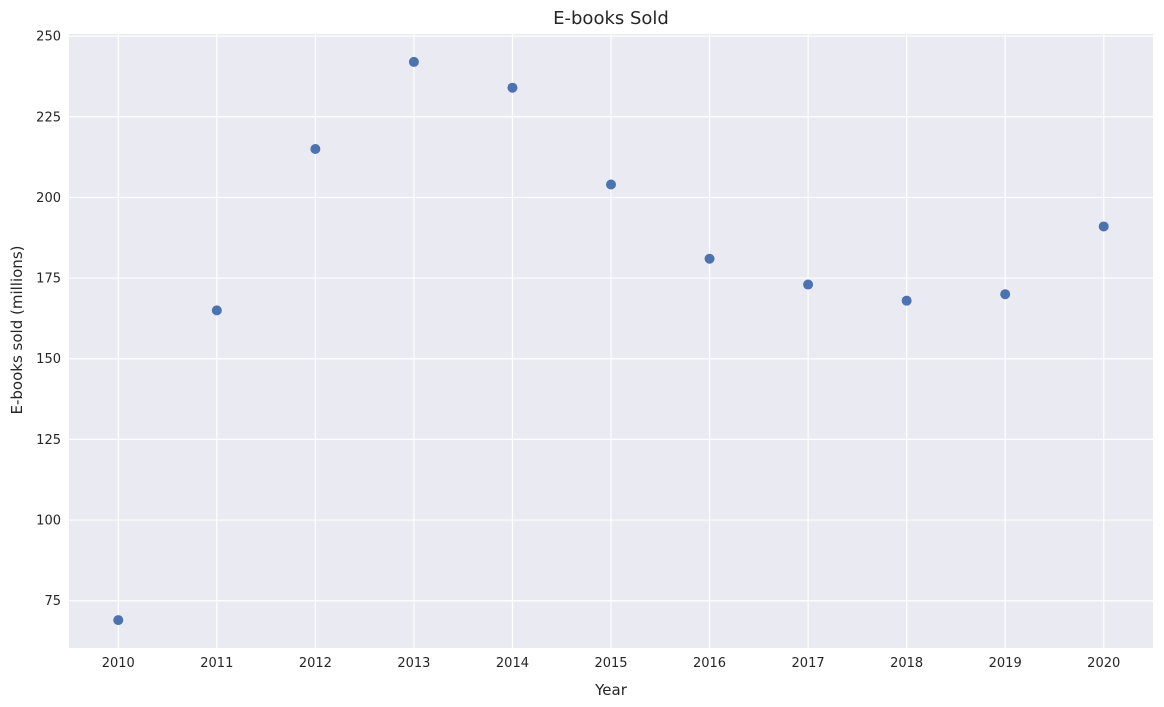  I want to click on x-tick-label: 2019, so click(1005, 663).